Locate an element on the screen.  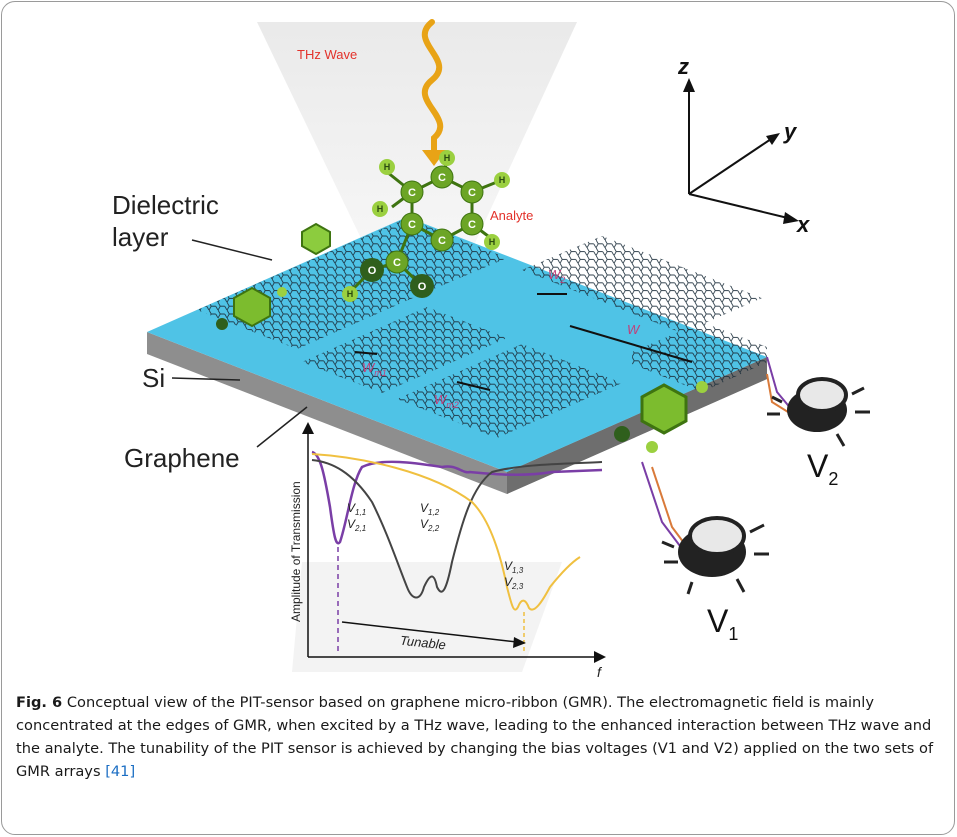
upper-light-cone is located at coordinates (417, 152).